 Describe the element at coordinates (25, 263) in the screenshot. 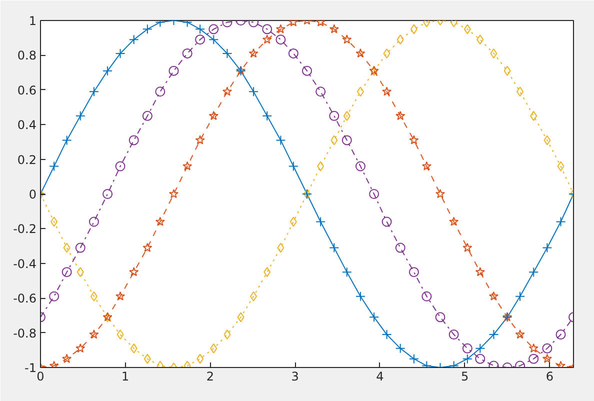

I see `y-tick-label: -0.4` at that location.